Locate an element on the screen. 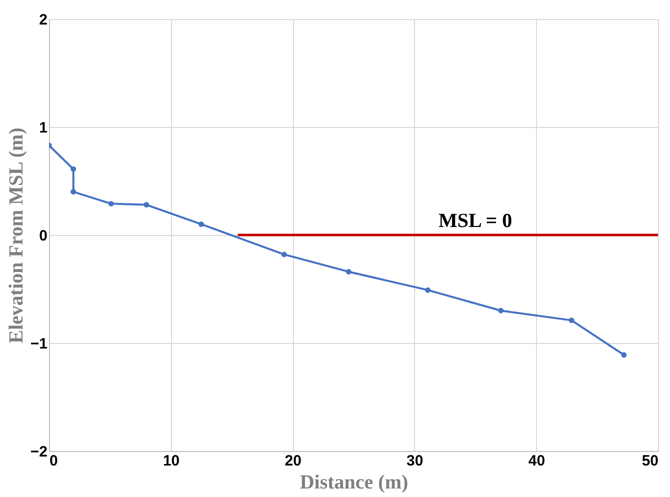 The height and width of the screenshot is (497, 670). x-tick-label: 0 is located at coordinates (54, 461).